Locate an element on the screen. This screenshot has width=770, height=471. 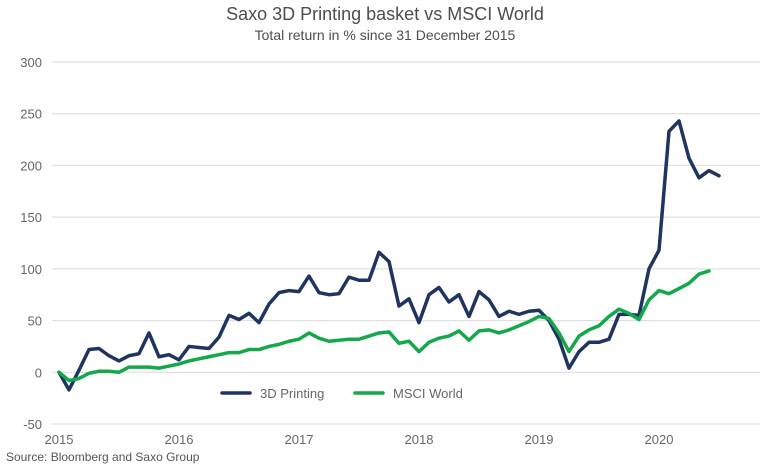
legend-label: MSCI World is located at coordinates (428, 393).